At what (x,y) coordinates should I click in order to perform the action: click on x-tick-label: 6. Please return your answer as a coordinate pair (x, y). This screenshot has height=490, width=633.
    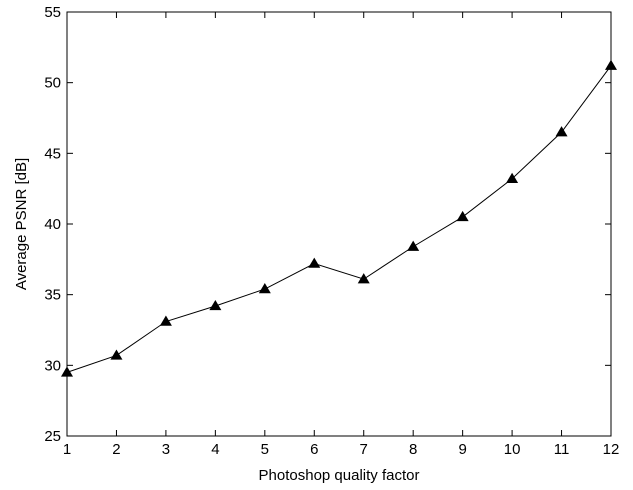
    Looking at the image, I should click on (314, 449).